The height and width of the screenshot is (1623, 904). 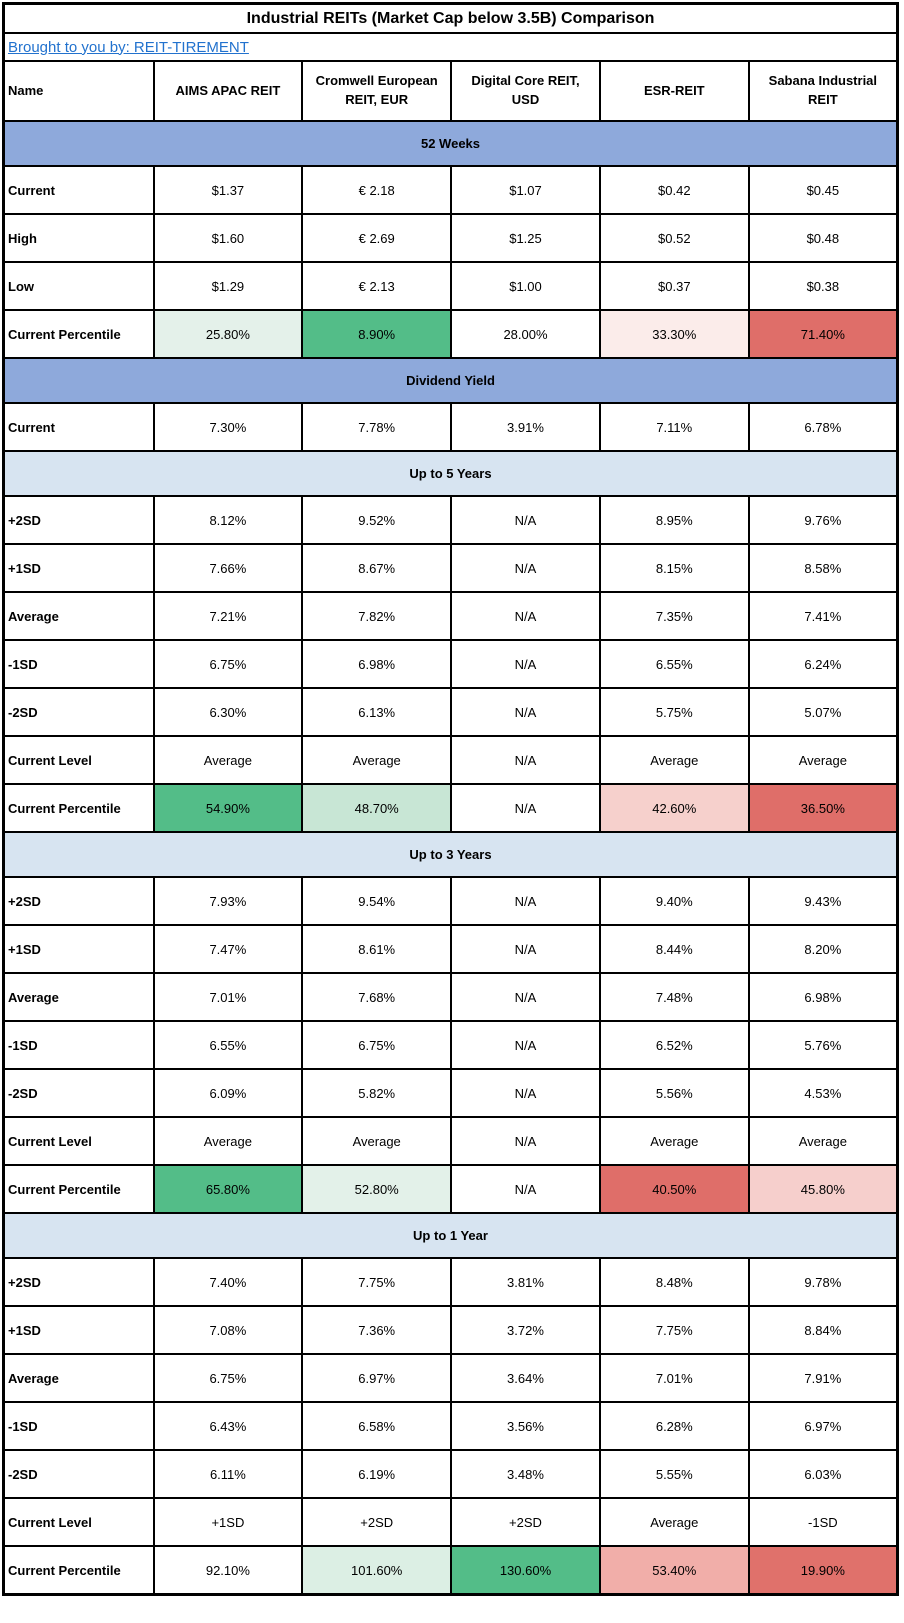 I want to click on table-row-2sd: -2SD 6.11% 6.19% 3.48% 5.55% 6.03%, so click(x=450, y=1474).